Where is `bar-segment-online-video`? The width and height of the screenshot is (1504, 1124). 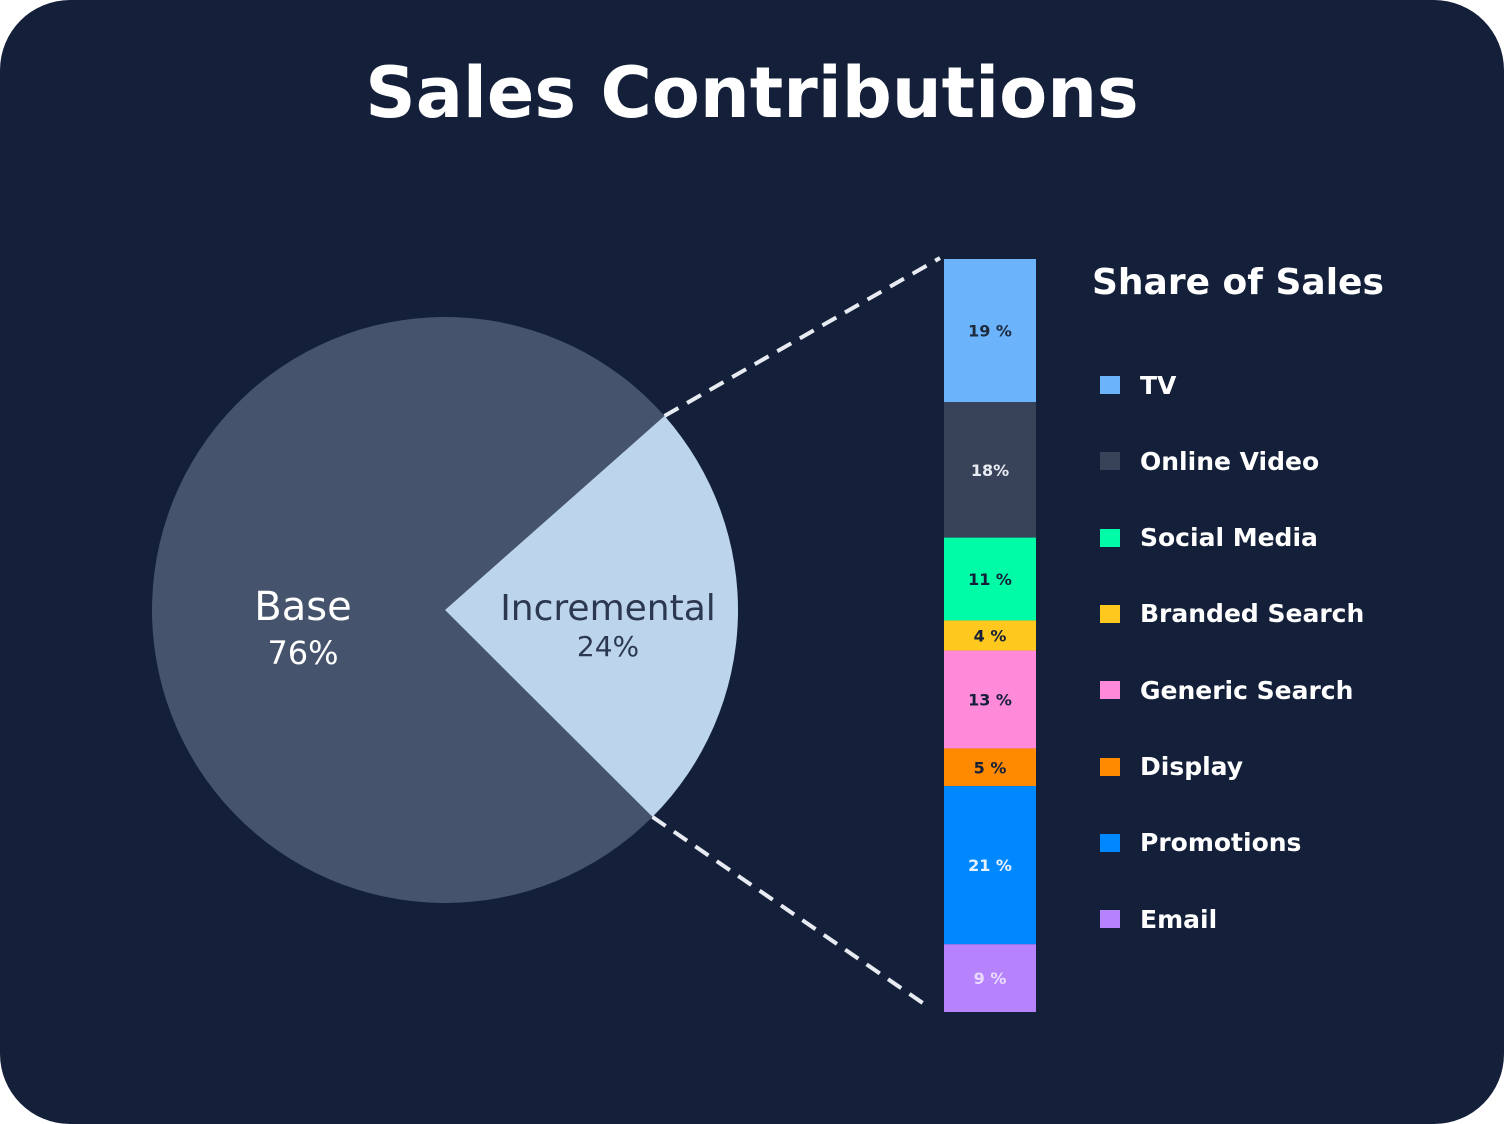
bar-segment-online-video is located at coordinates (990, 470).